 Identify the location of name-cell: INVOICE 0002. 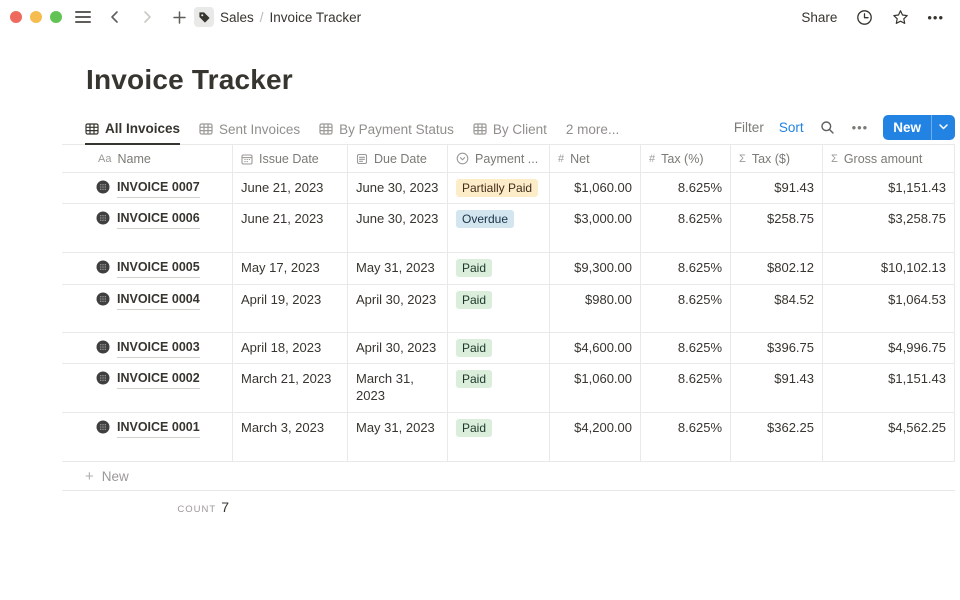
(147, 388).